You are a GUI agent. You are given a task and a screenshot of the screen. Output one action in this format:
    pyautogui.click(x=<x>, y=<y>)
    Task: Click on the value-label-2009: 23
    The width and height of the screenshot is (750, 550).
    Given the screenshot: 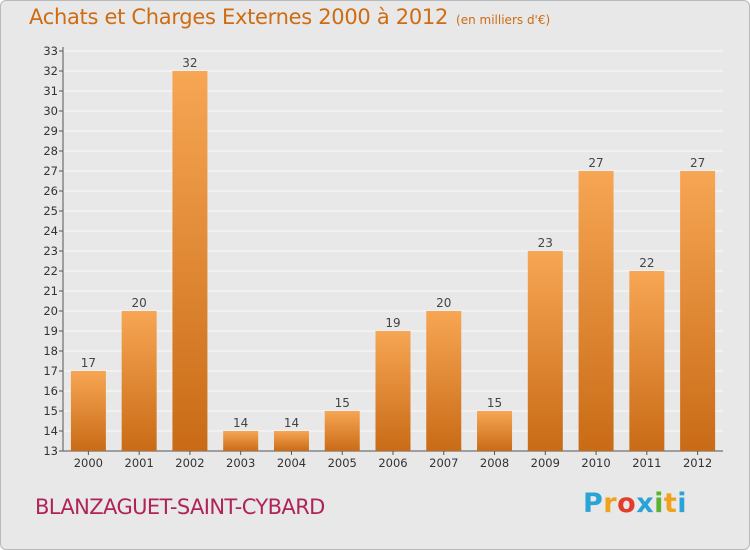 What is the action you would take?
    pyautogui.click(x=545, y=243)
    